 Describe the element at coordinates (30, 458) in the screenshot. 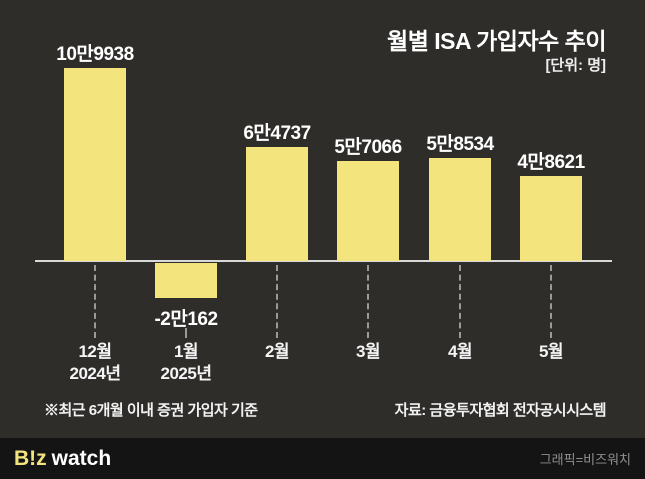

I see `logo-biz-text: B!z` at that location.